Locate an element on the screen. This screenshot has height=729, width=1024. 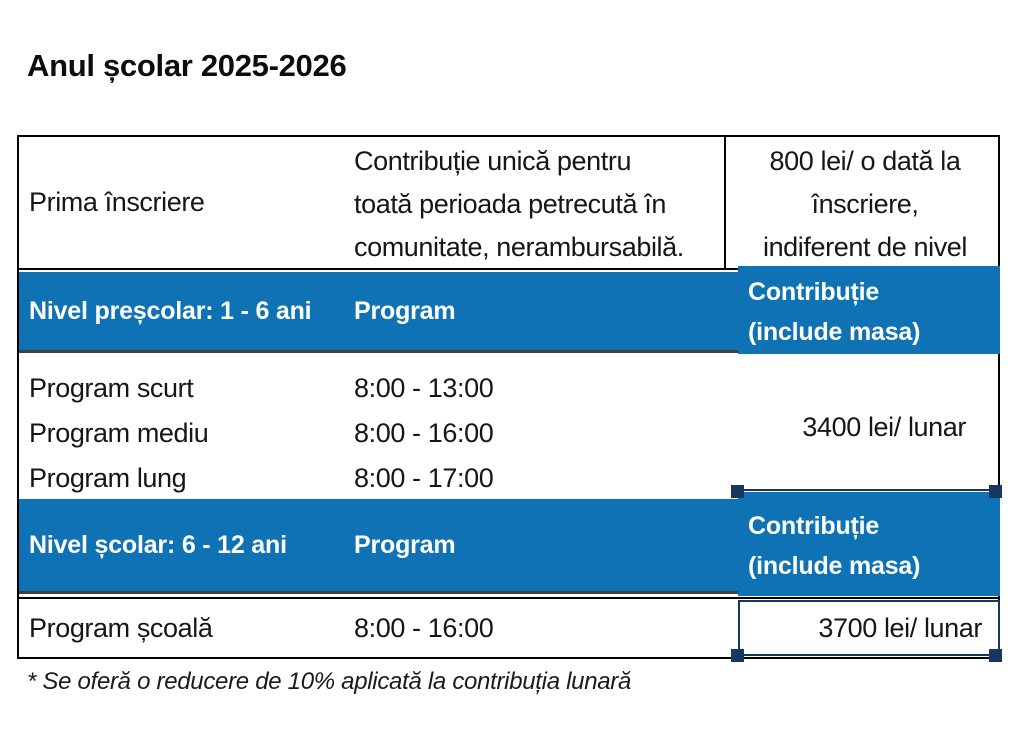
school-price-cell-box: 3700 lei/ lunar is located at coordinates (869, 628).